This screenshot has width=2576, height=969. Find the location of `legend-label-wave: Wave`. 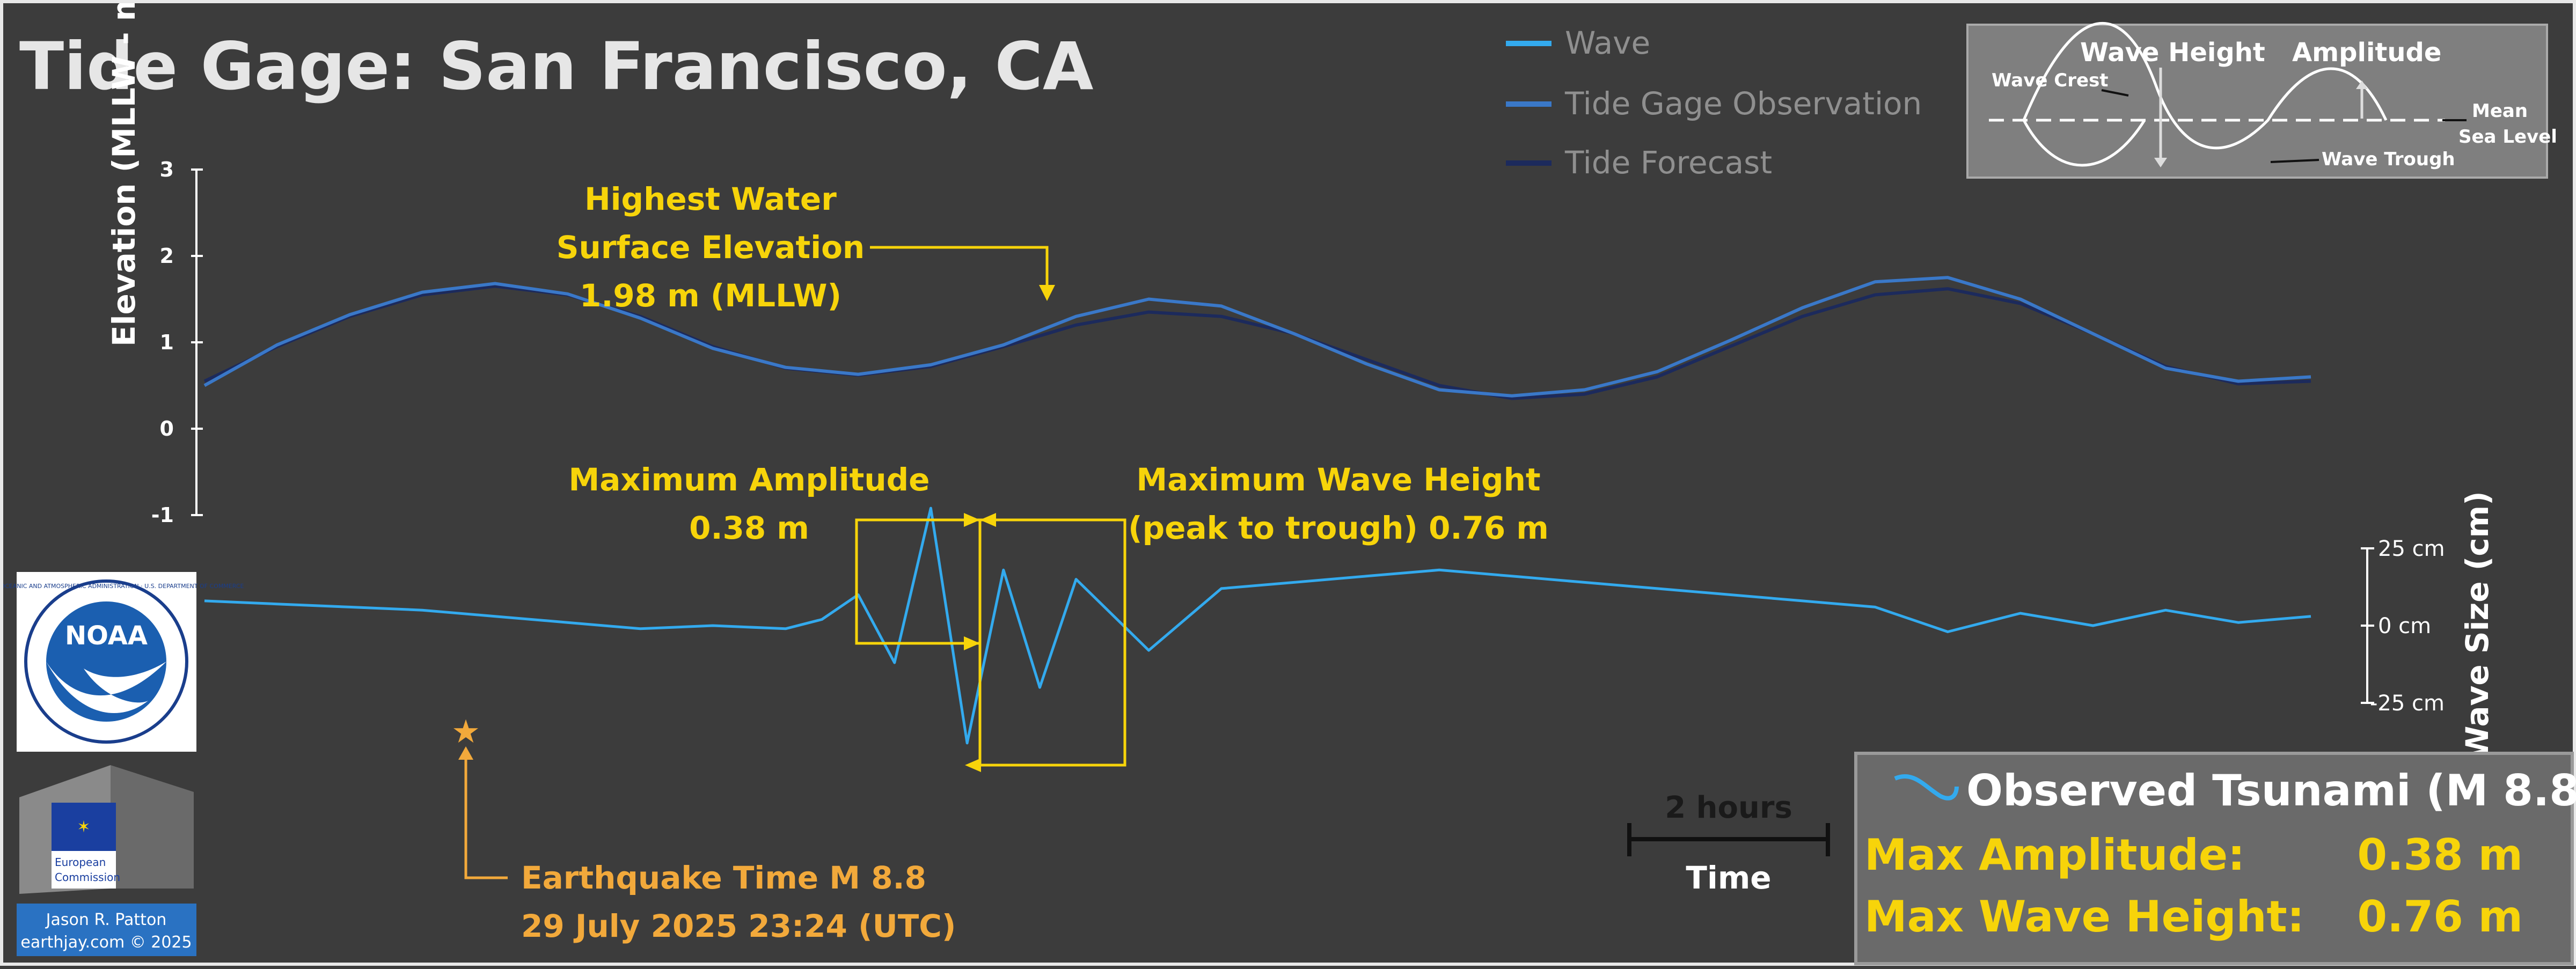

legend-label-wave: Wave is located at coordinates (1607, 43).